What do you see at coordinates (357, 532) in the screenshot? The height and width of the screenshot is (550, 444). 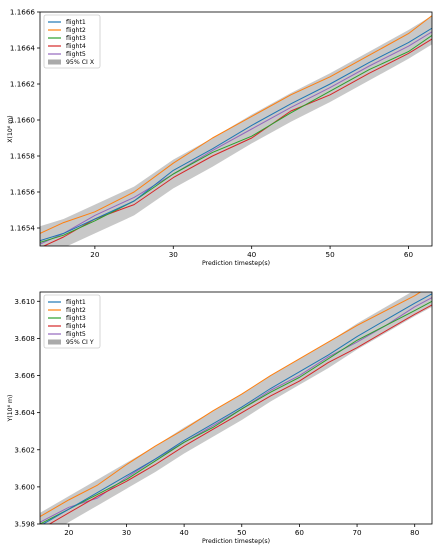 I see `x-tick-label: 70` at bounding box center [357, 532].